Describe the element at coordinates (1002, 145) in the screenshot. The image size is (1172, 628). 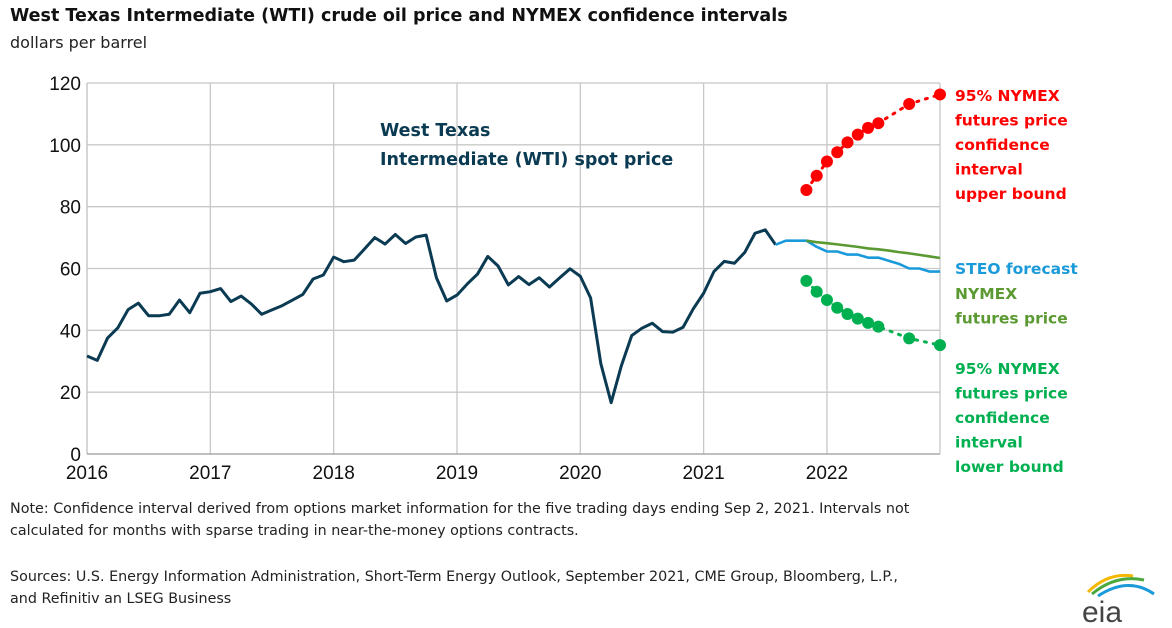
I see `series-label-upper: confidence` at that location.